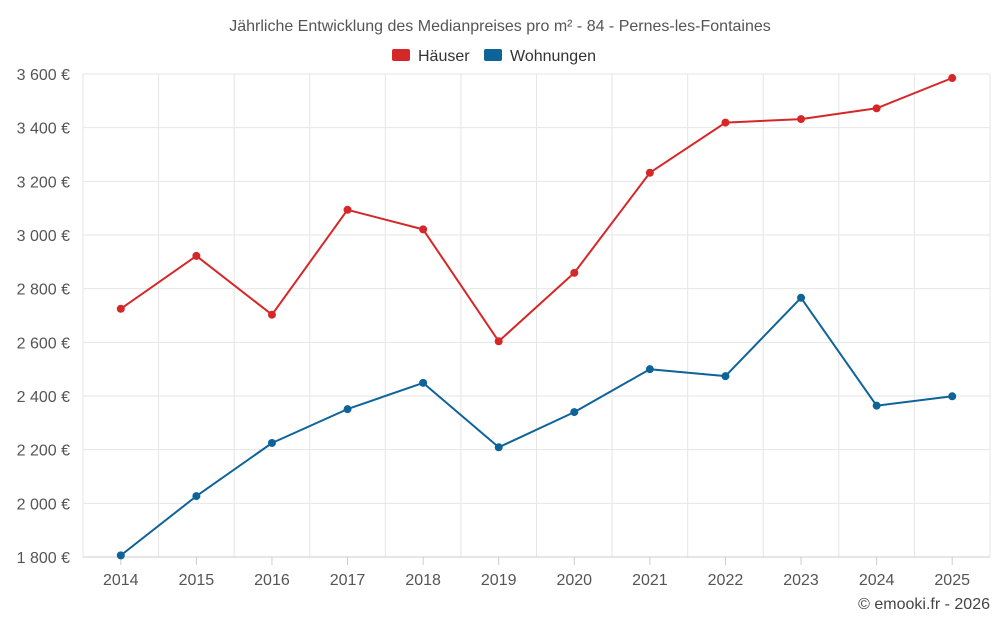 The height and width of the screenshot is (625, 1000). What do you see at coordinates (43, 343) in the screenshot?
I see `y-tick-label: 2 600 €` at bounding box center [43, 343].